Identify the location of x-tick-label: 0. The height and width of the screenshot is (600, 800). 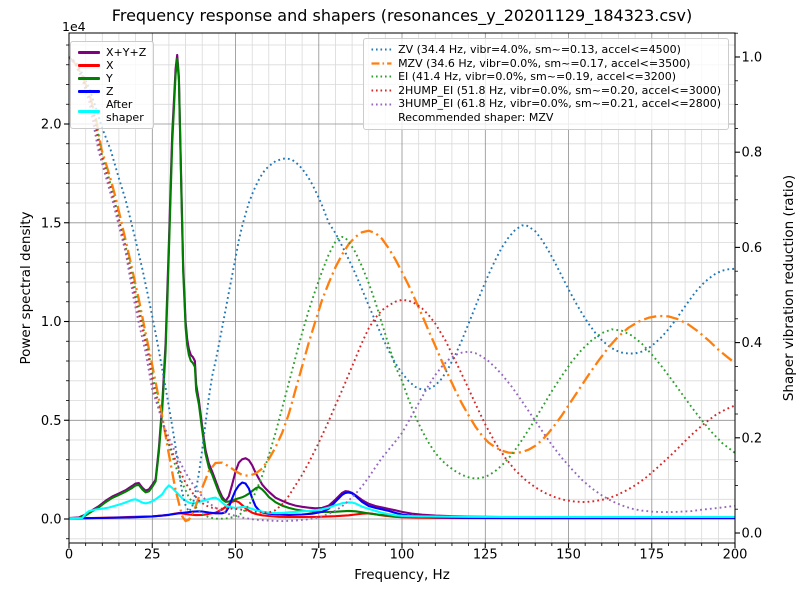
(69, 555).